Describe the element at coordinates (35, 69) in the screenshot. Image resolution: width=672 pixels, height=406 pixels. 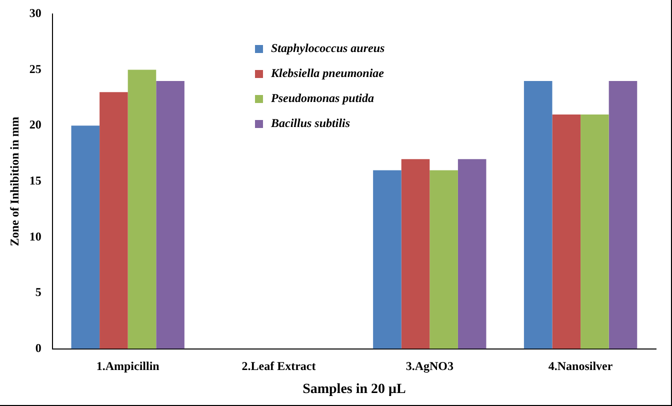
I see `y-tick-label: 25` at that location.